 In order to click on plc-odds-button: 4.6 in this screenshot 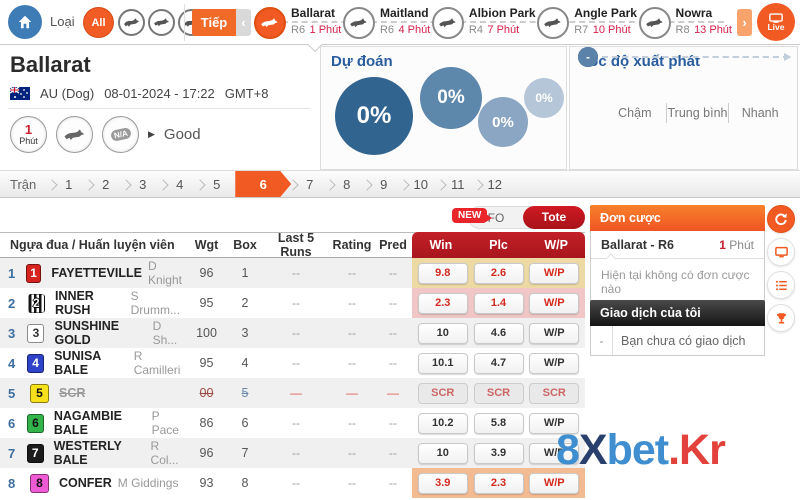, I will do `click(498, 333)`.